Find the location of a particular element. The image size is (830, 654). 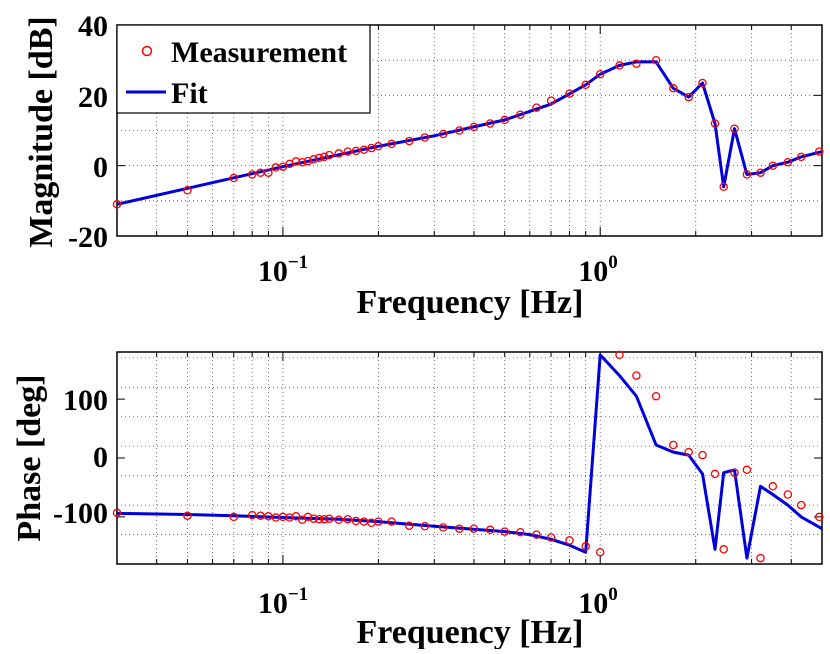

phase-ytick-label: 100 is located at coordinates (85, 400).